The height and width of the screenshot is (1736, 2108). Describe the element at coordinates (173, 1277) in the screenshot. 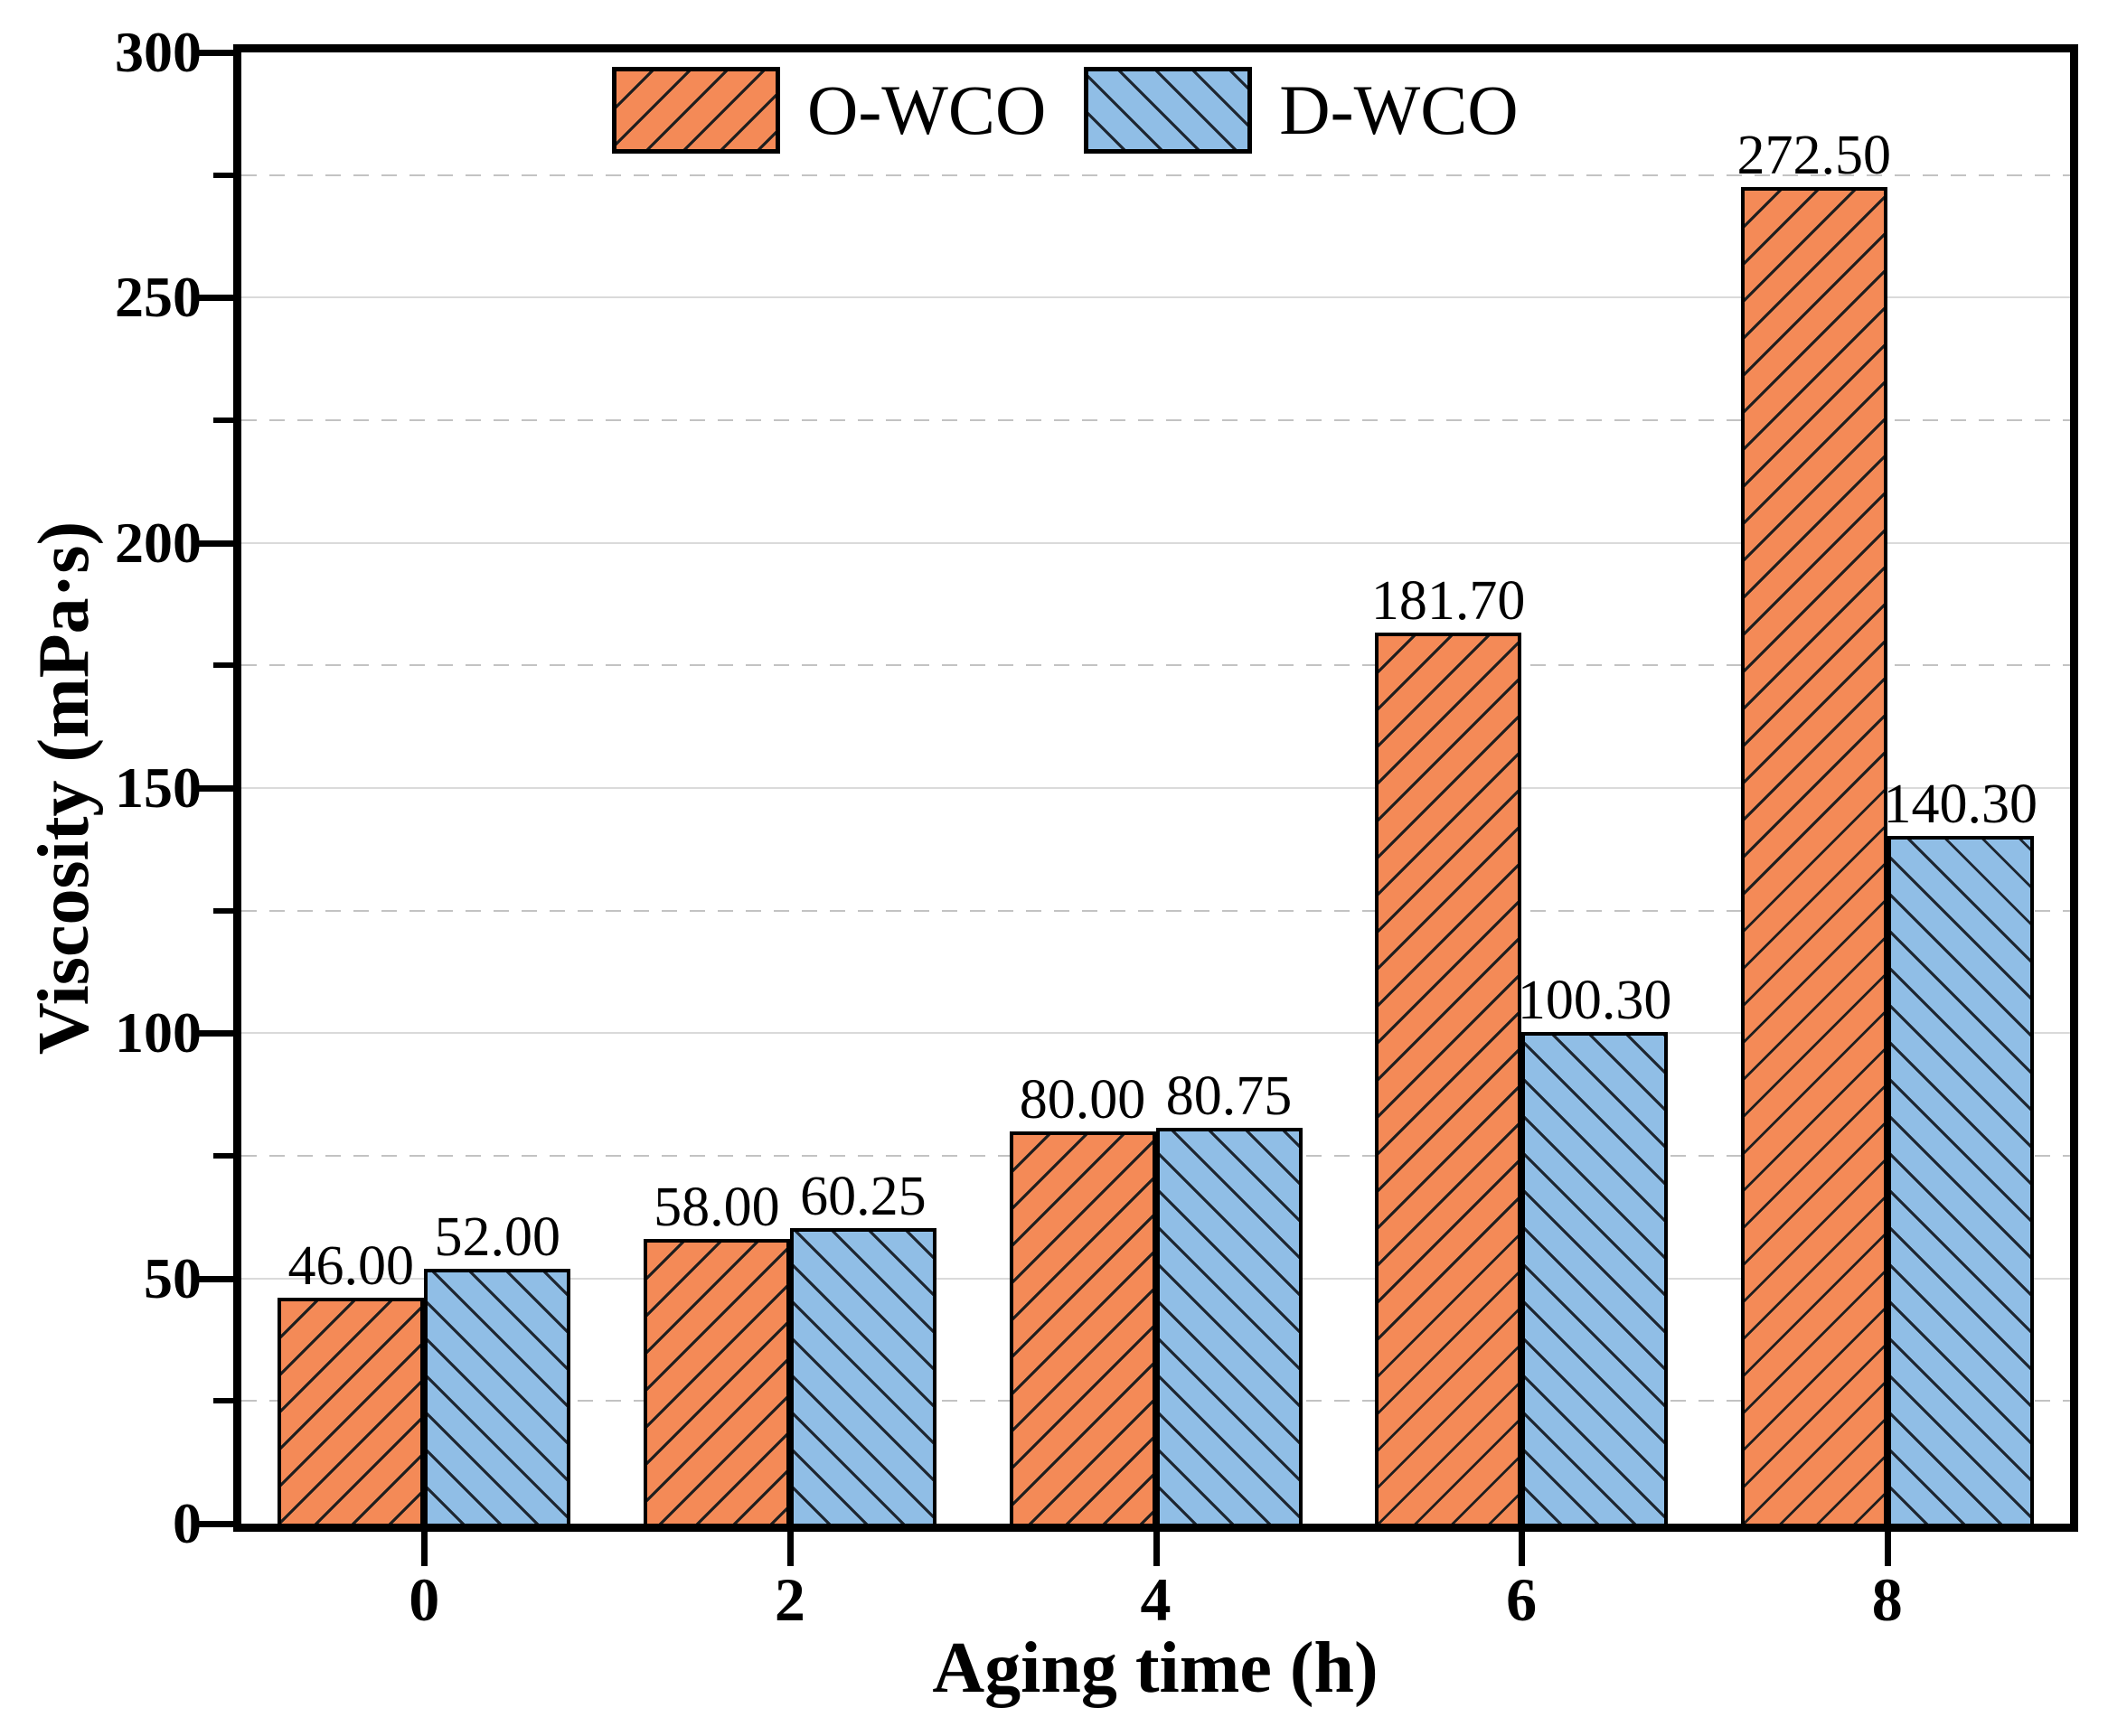

I see `y-tick-label-50: 50` at that location.